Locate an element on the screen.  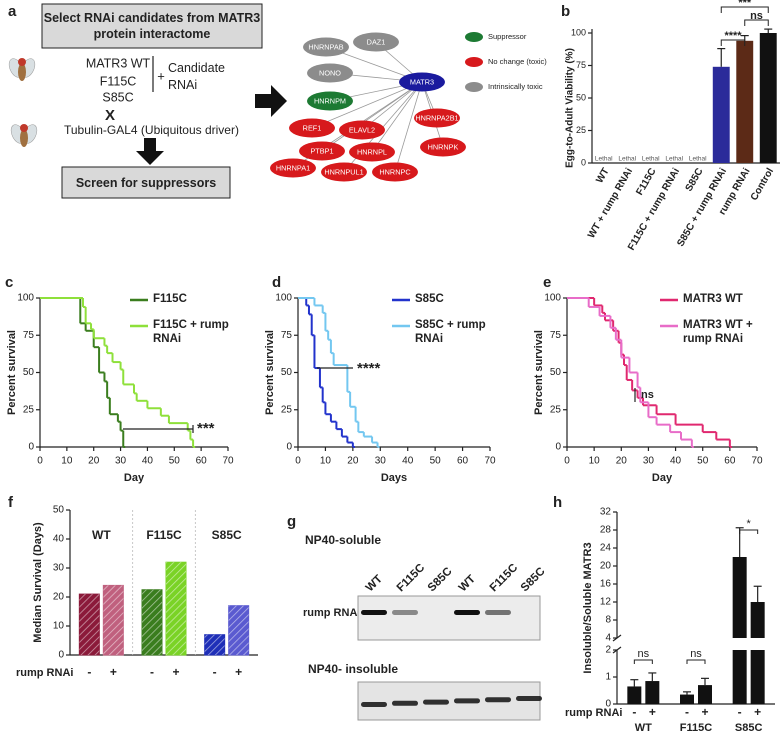
x-axis-label: Days is located at coordinates (394, 478).